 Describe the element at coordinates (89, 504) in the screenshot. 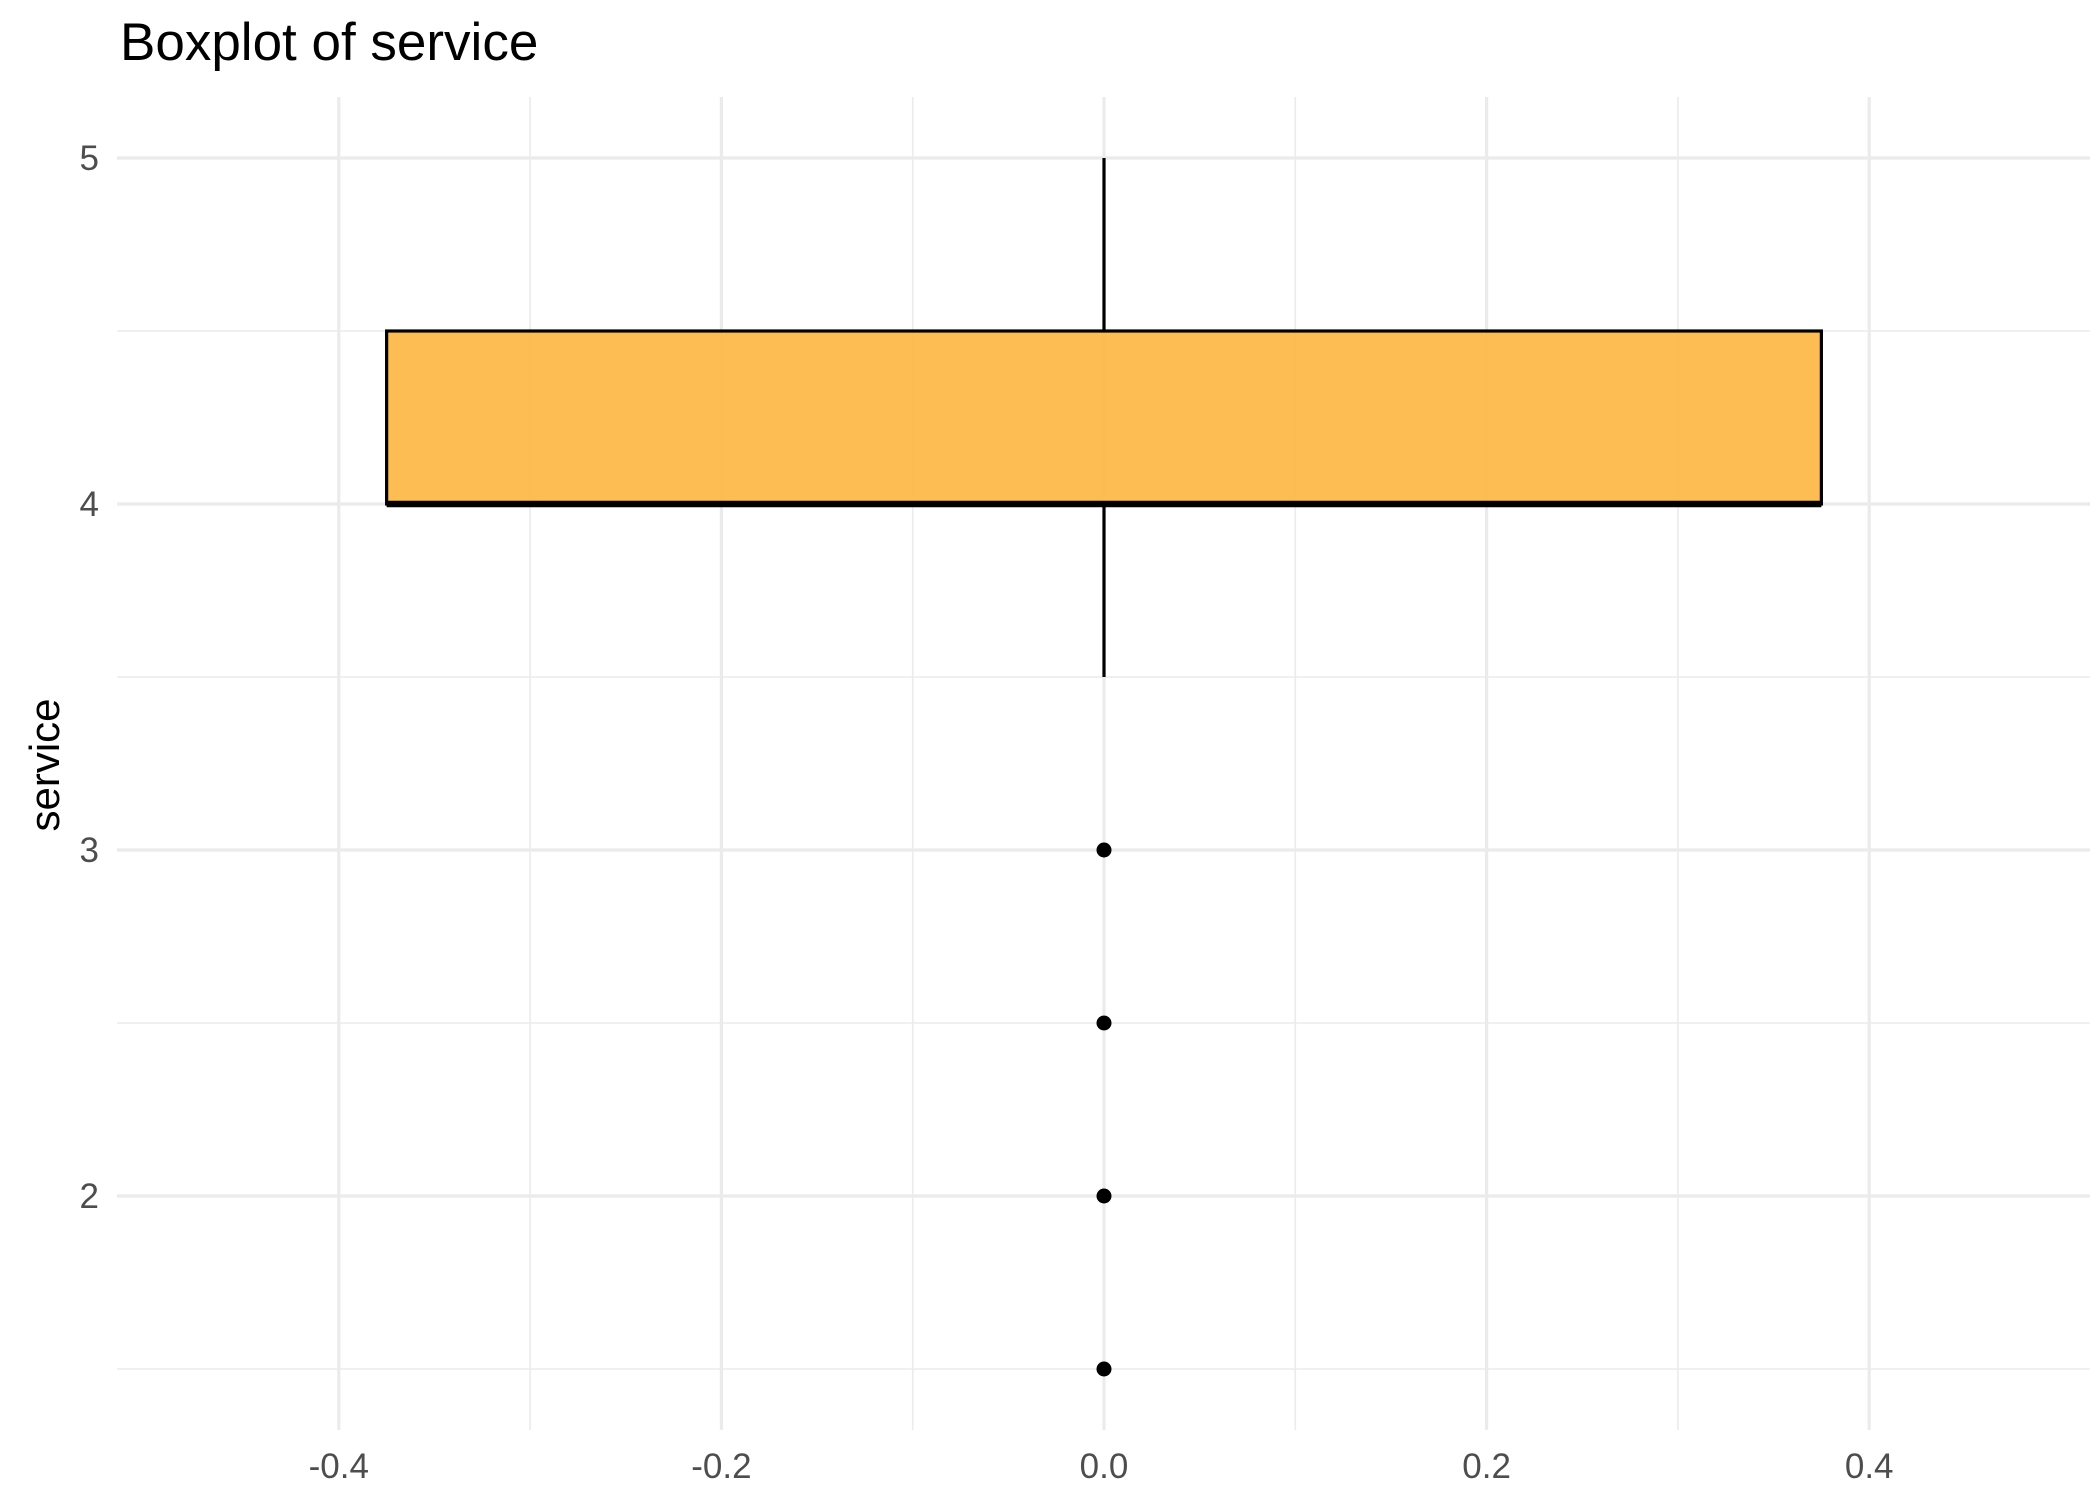

I see `y-tick-label: 4` at that location.